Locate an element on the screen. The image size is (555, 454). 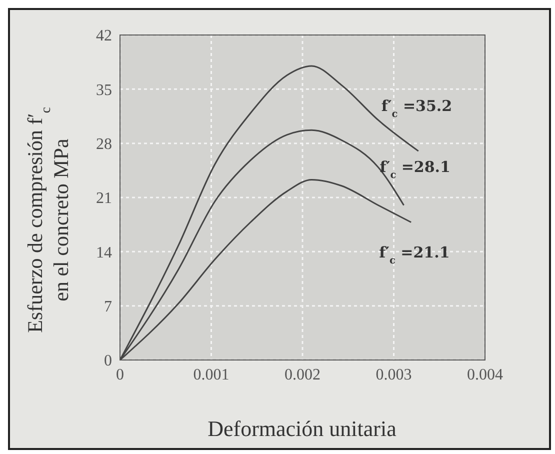
series-label: f′$_{c}$ =35.2 is located at coordinates (416, 108).